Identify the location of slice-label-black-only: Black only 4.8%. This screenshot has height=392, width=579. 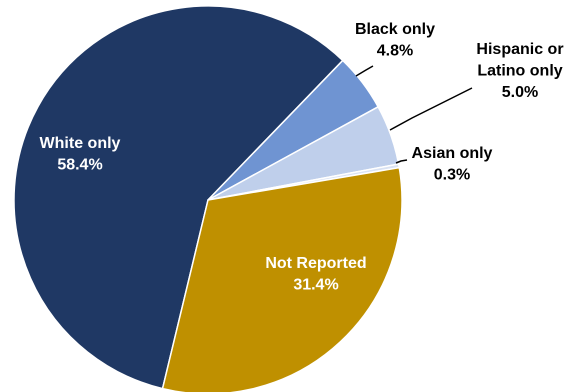
(395, 40).